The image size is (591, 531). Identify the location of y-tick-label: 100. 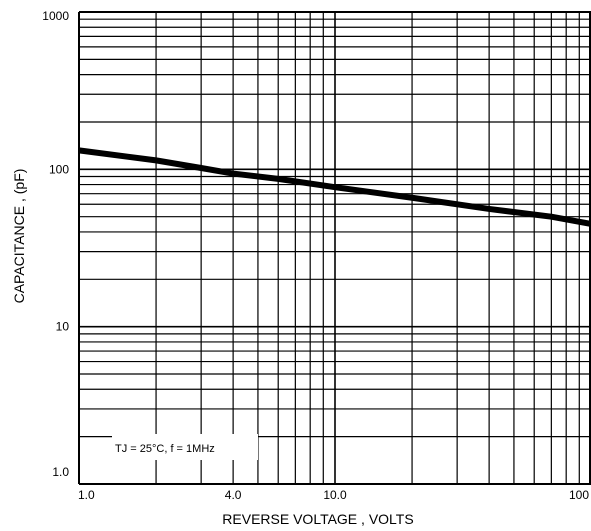
(59, 169).